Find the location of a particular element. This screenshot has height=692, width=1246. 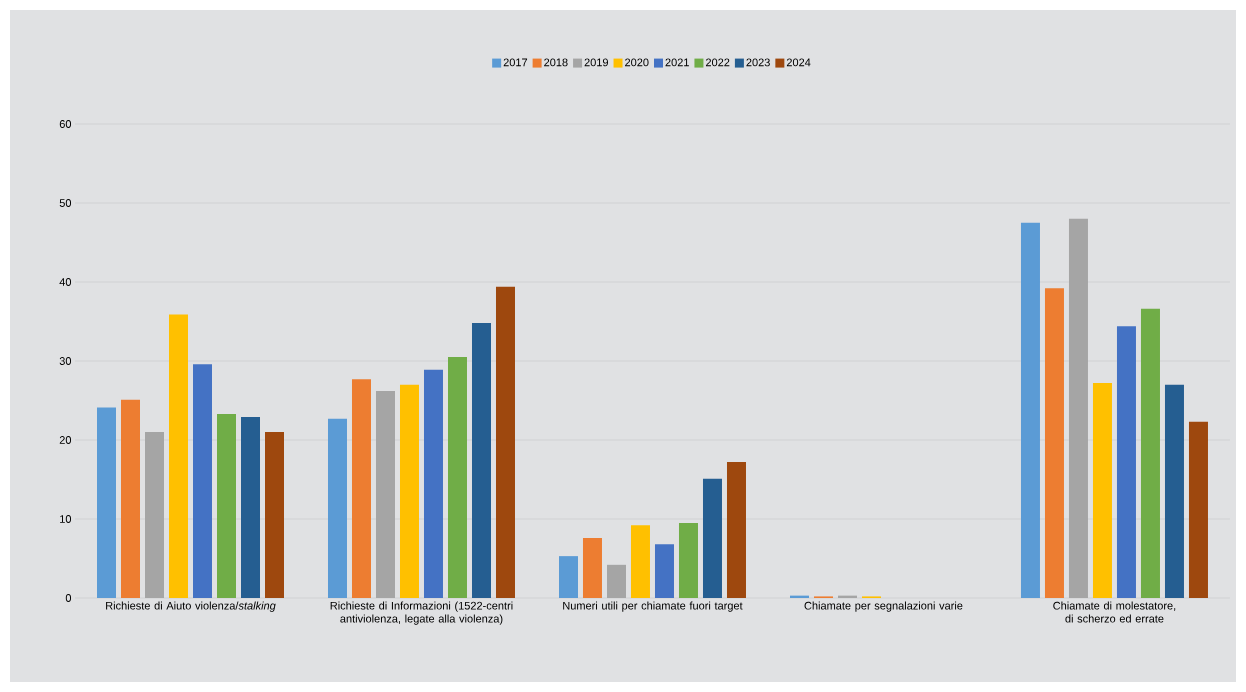

legend-label: 2020 is located at coordinates (637, 62).